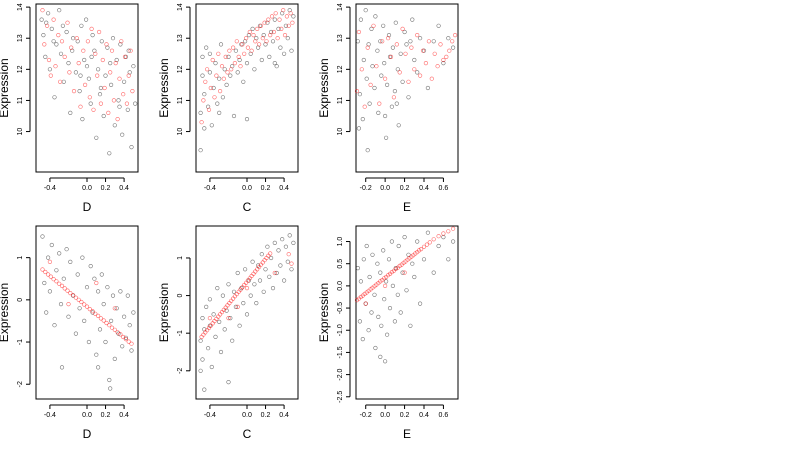  I want to click on chart-panel-1: -0.4 0.0 0.2 0.4 10 11 12 13 14 D Expression, so click(69, 108).